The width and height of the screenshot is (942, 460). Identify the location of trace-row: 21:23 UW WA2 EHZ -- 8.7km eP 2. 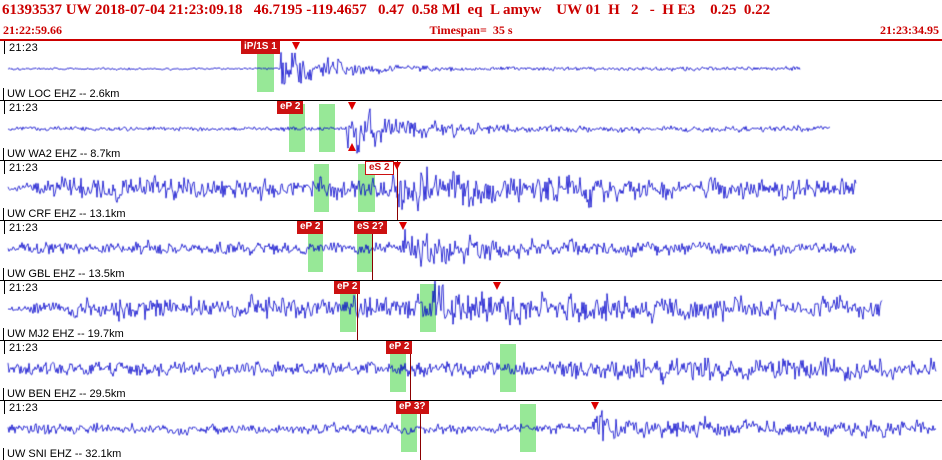
(471, 131).